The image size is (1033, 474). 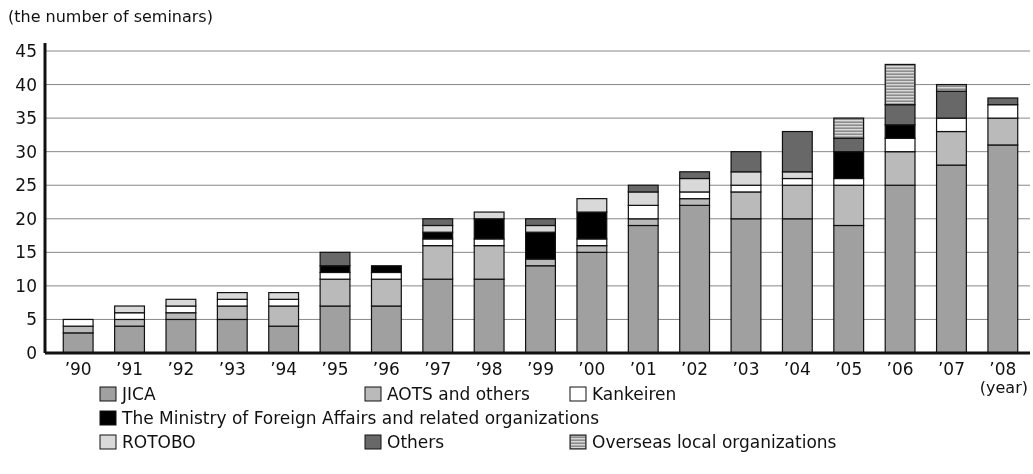 I want to click on x-tick-label: ’04, so click(x=797, y=369).